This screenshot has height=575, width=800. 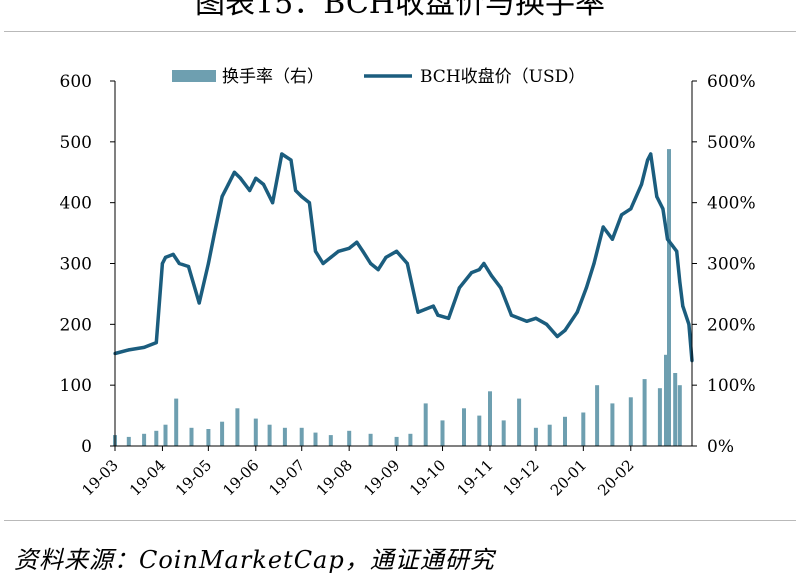 I want to click on x-tick-label: 19-06, so click(x=240, y=477).